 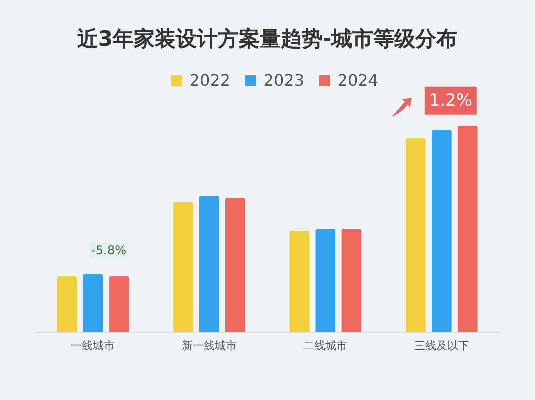 What do you see at coordinates (209, 346) in the screenshot?
I see `x-tick-label: 新一线城市` at bounding box center [209, 346].